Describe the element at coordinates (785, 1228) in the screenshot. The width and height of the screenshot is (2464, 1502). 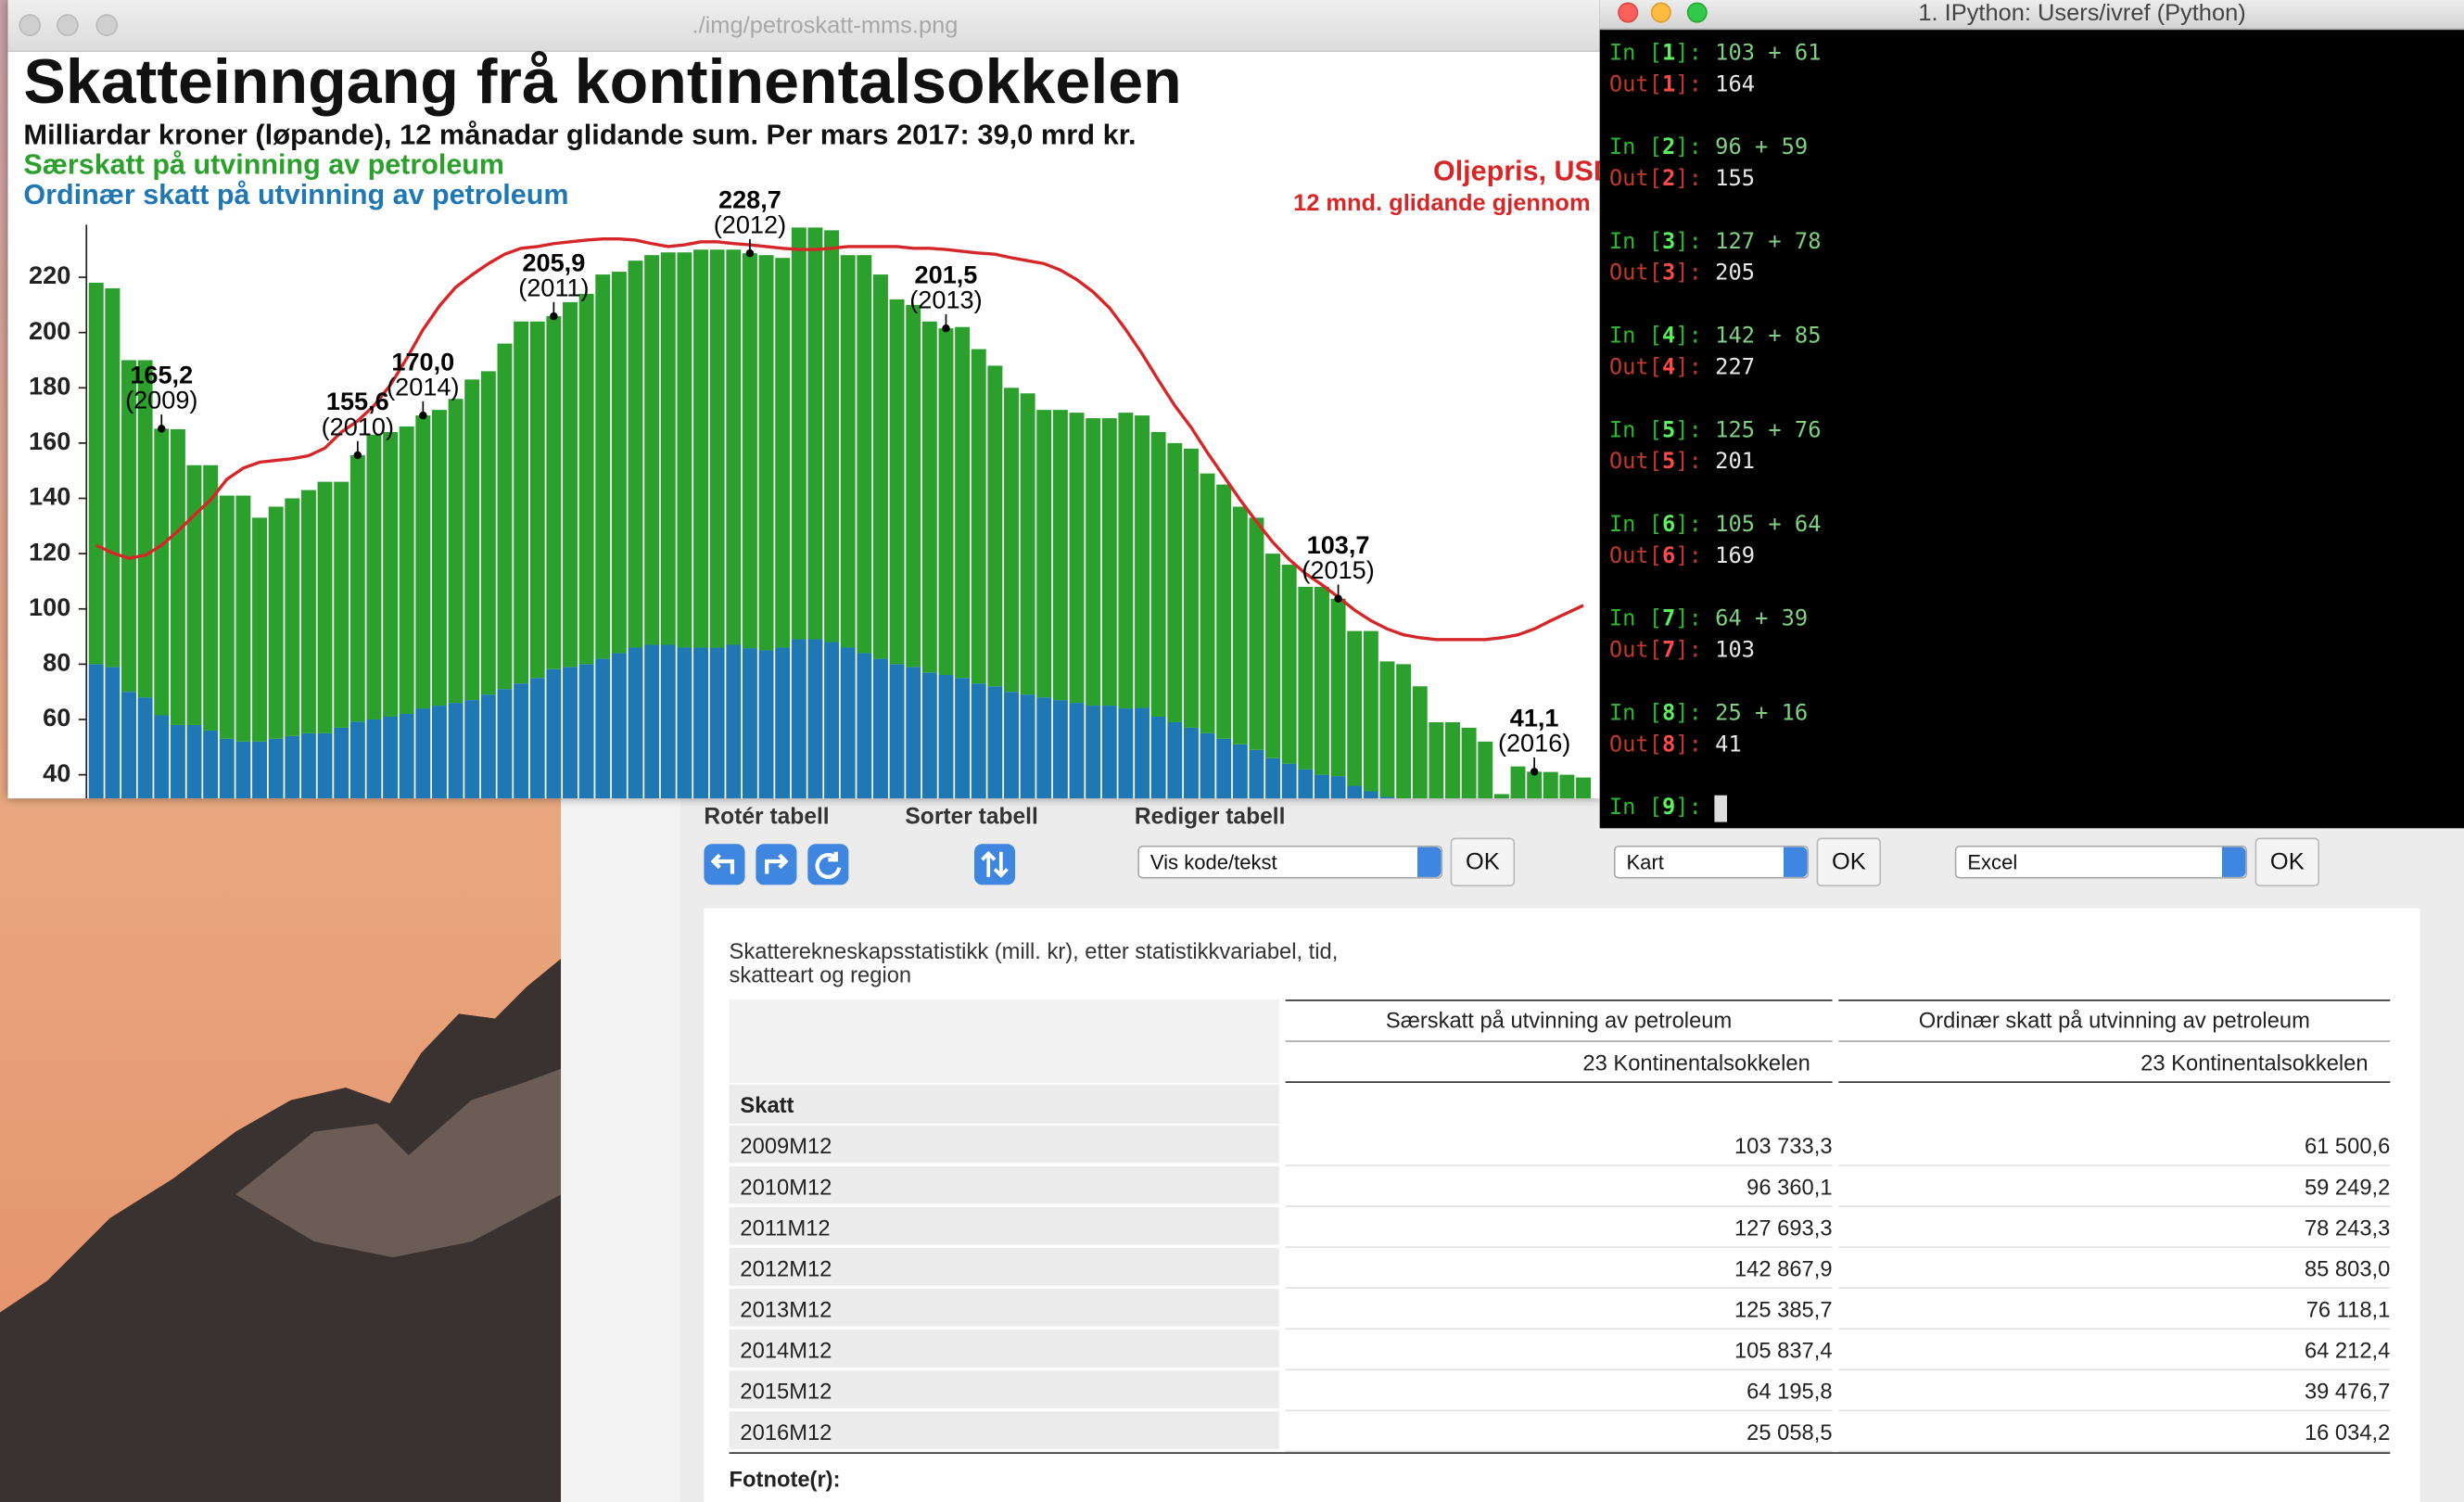
I see `row-label: 2011M12` at that location.